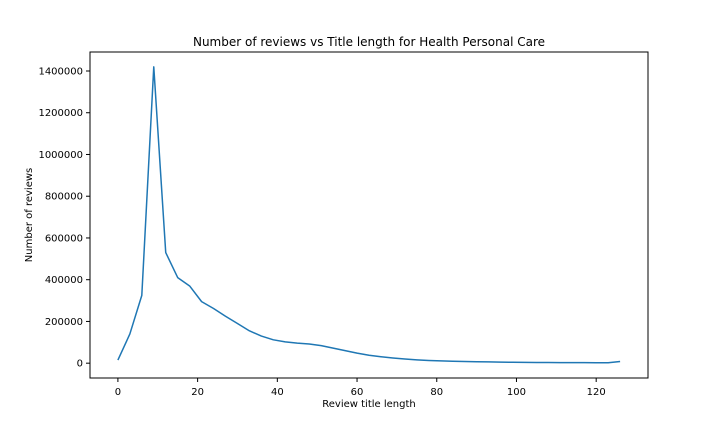 This screenshot has width=720, height=432. I want to click on y-tick-label: 0, so click(80, 364).